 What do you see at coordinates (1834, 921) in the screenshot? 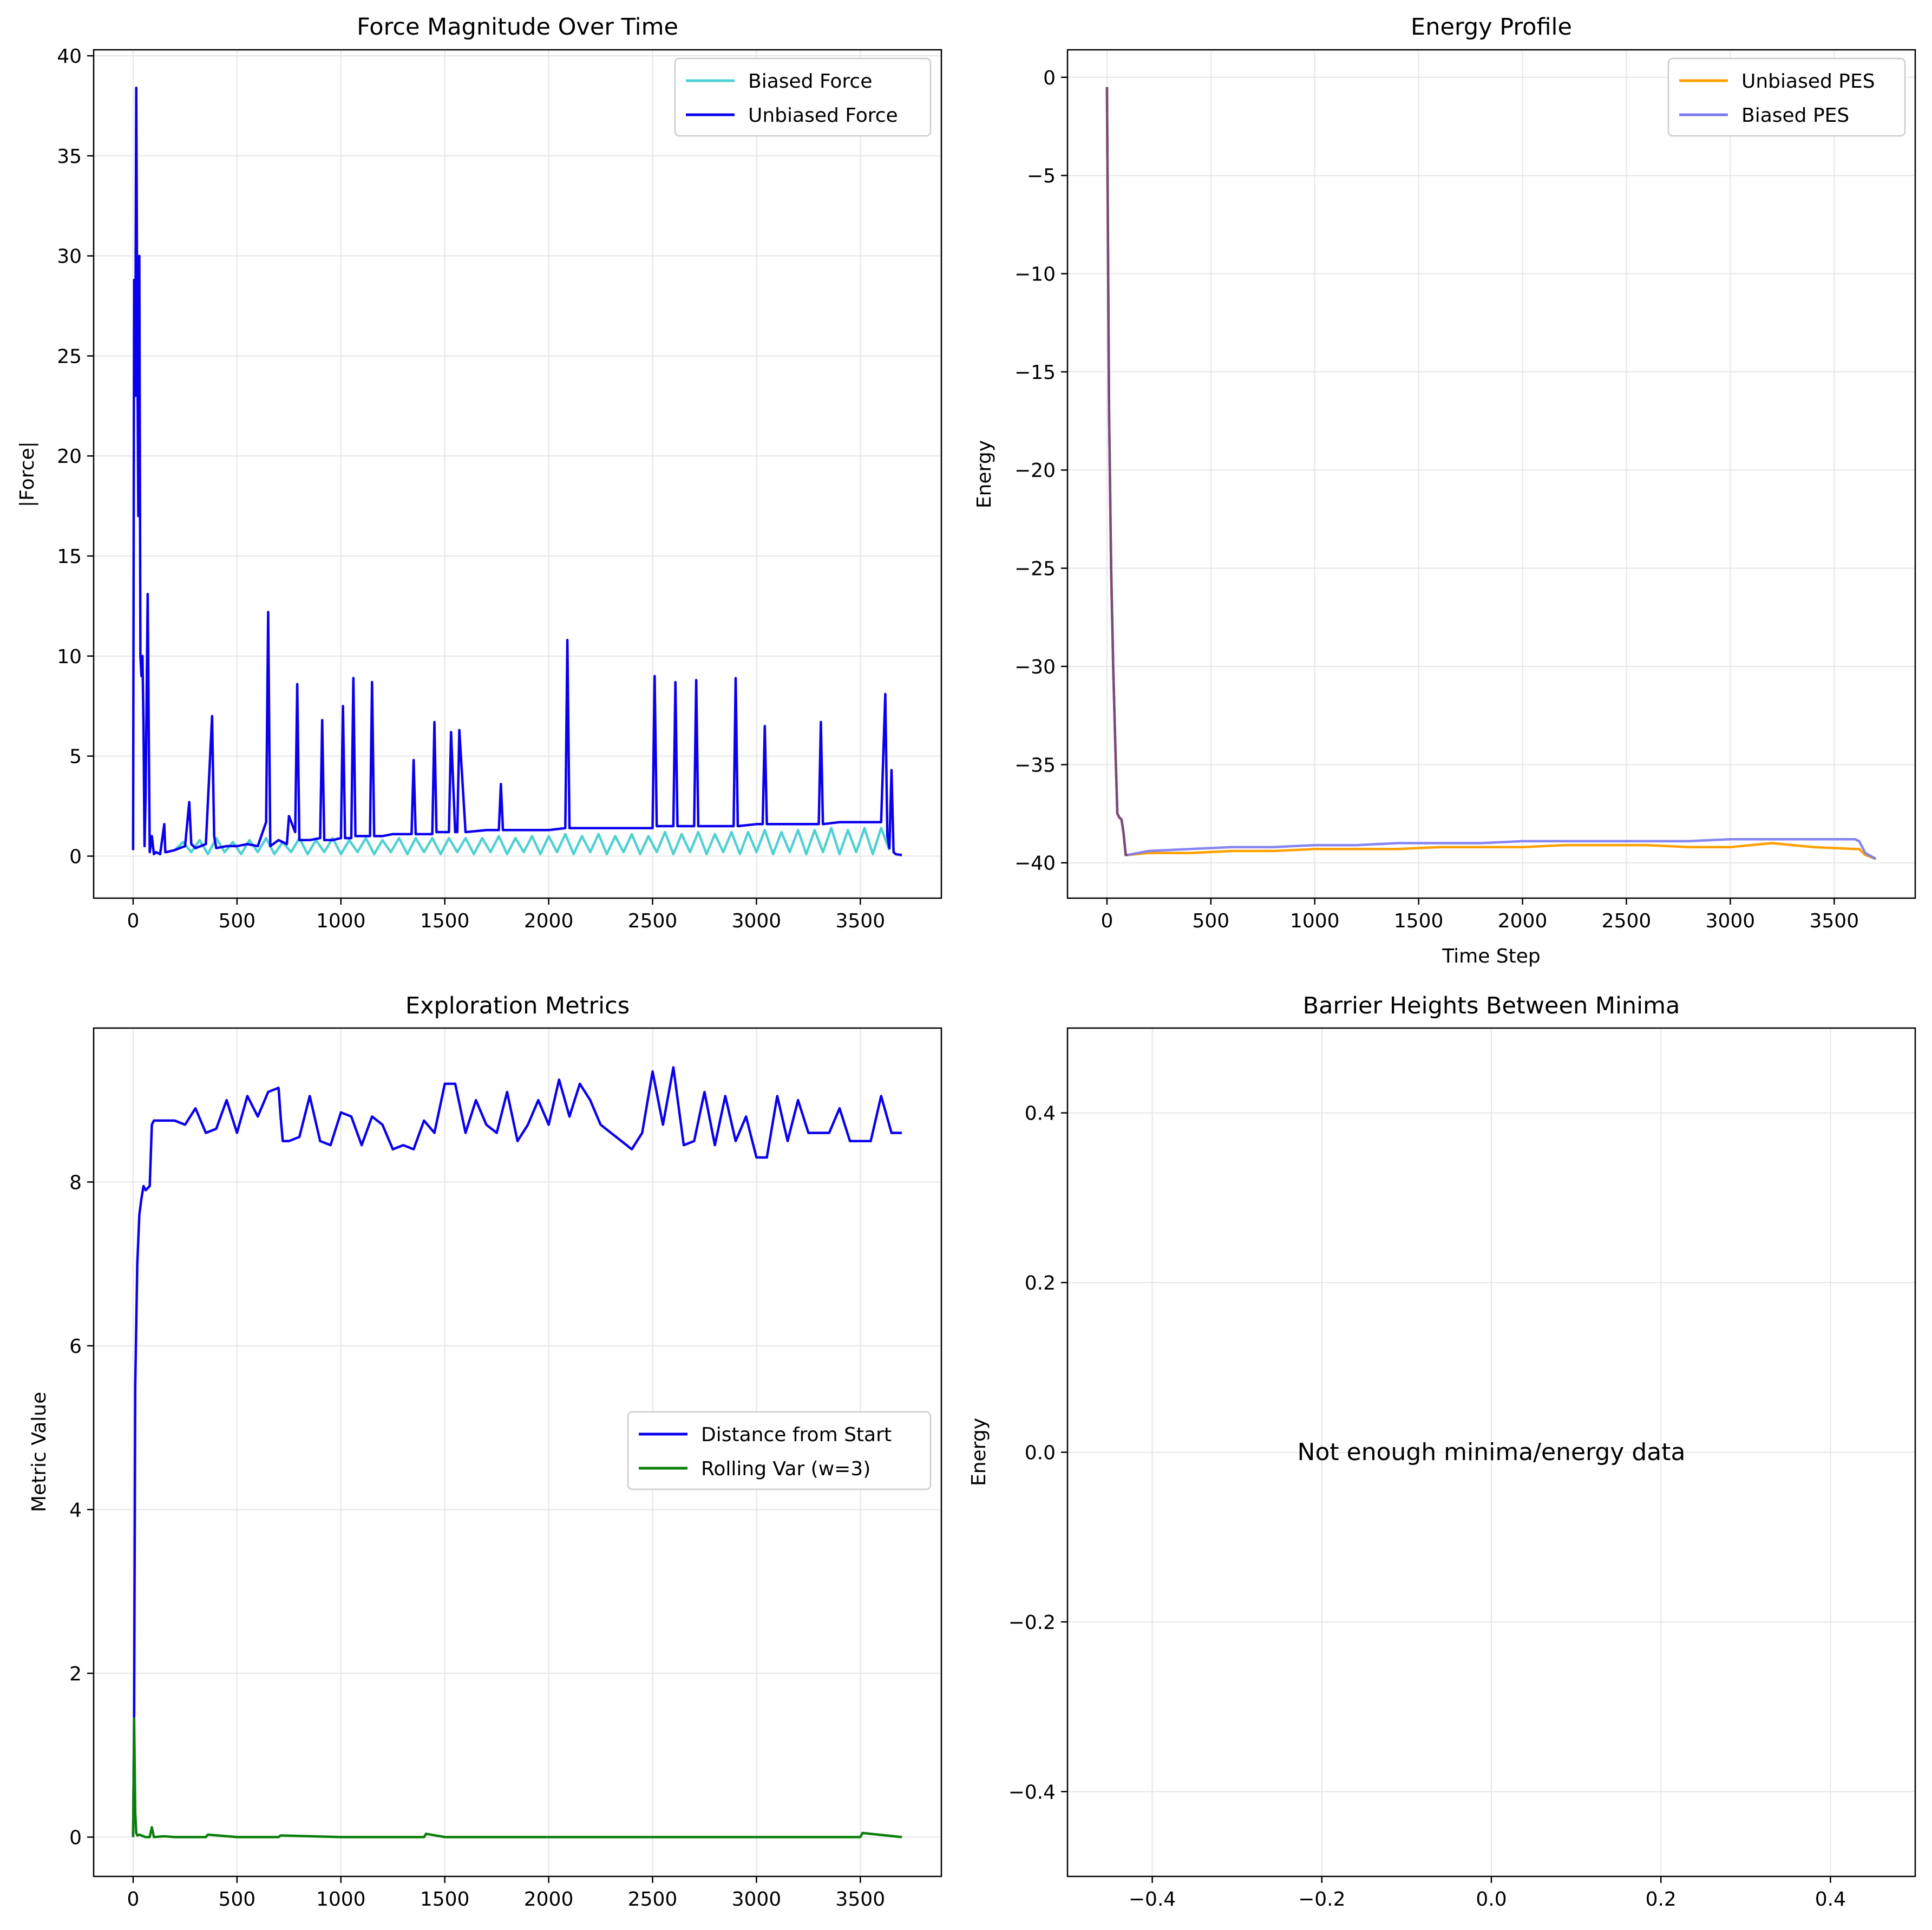
I see `energy-x-tick-label: 3500` at bounding box center [1834, 921].